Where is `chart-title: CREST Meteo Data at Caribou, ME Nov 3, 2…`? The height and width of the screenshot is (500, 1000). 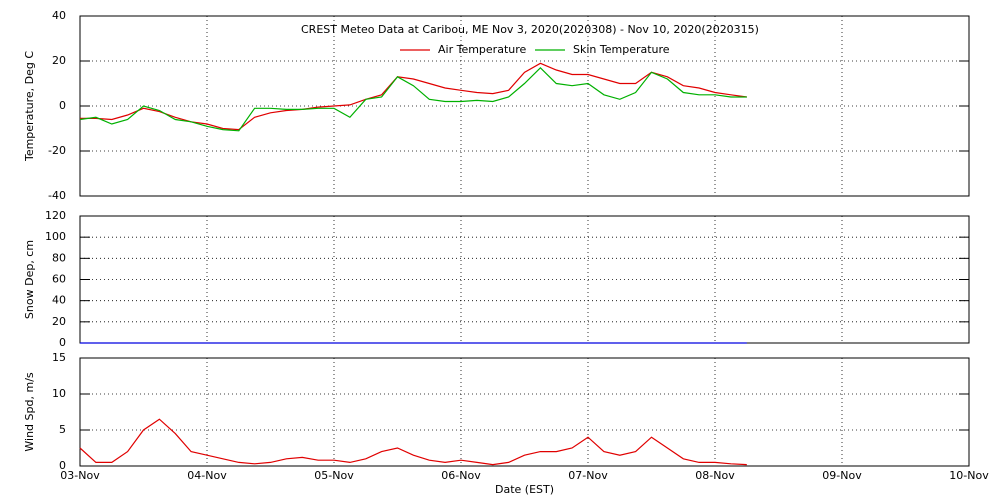
chart-title: CREST Meteo Data at Caribou, ME Nov 3, 2… is located at coordinates (530, 29).